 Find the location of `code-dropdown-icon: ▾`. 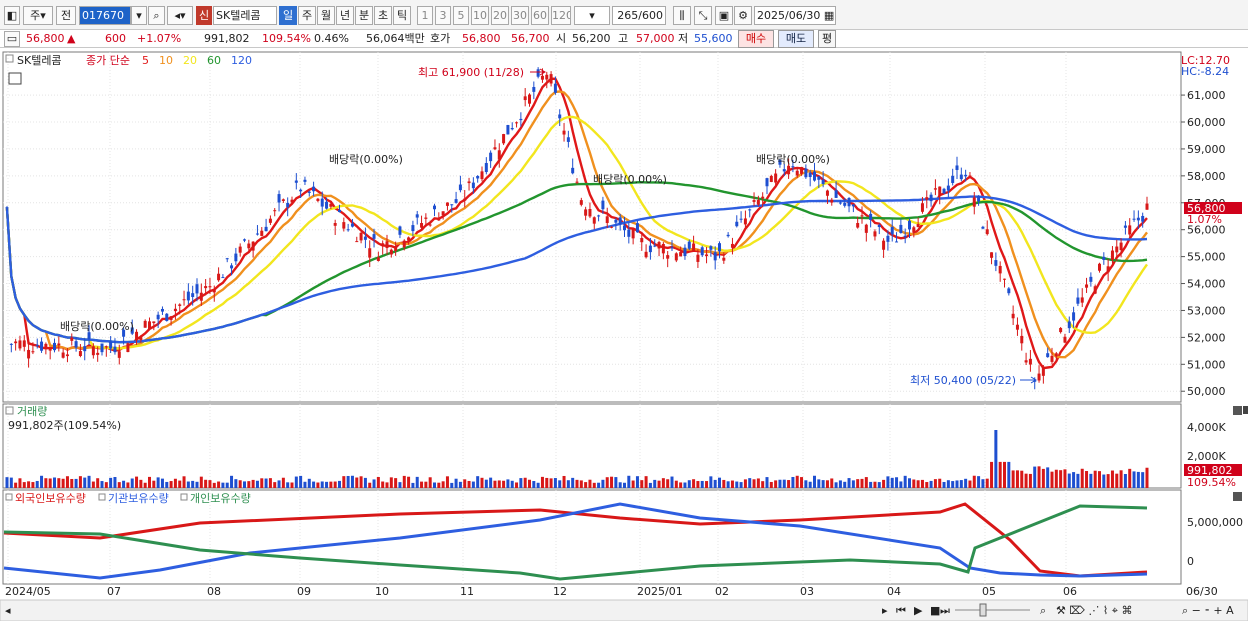

code-dropdown-icon: ▾ is located at coordinates (139, 15).